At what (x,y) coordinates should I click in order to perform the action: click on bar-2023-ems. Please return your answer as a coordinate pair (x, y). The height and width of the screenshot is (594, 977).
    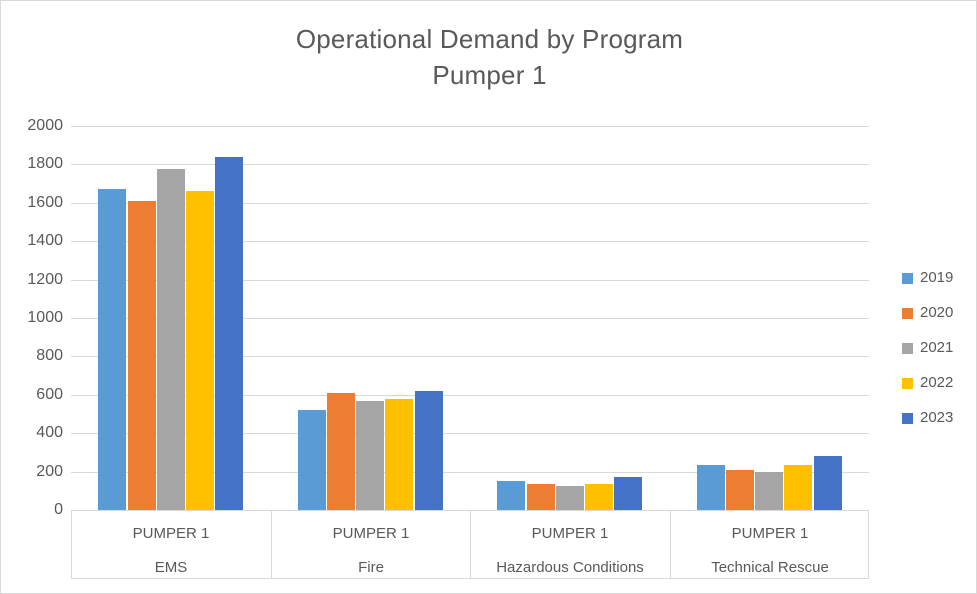
    Looking at the image, I should click on (229, 333).